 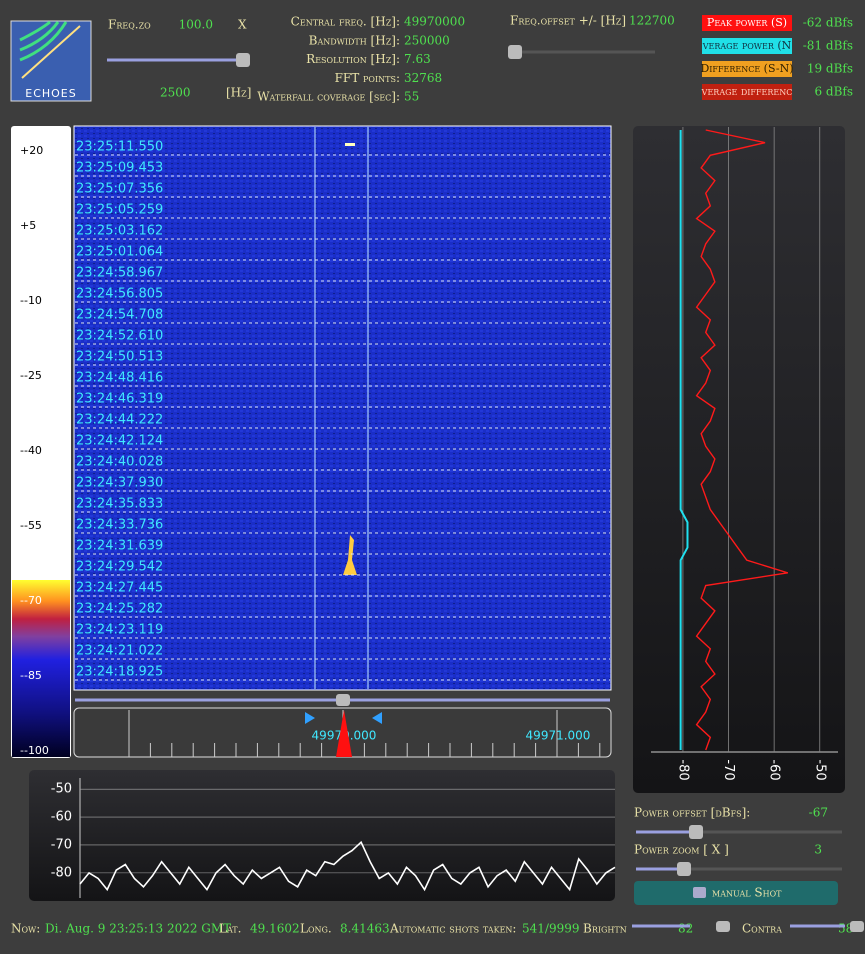 I want to click on lat: 49.1602, so click(x=275, y=929).